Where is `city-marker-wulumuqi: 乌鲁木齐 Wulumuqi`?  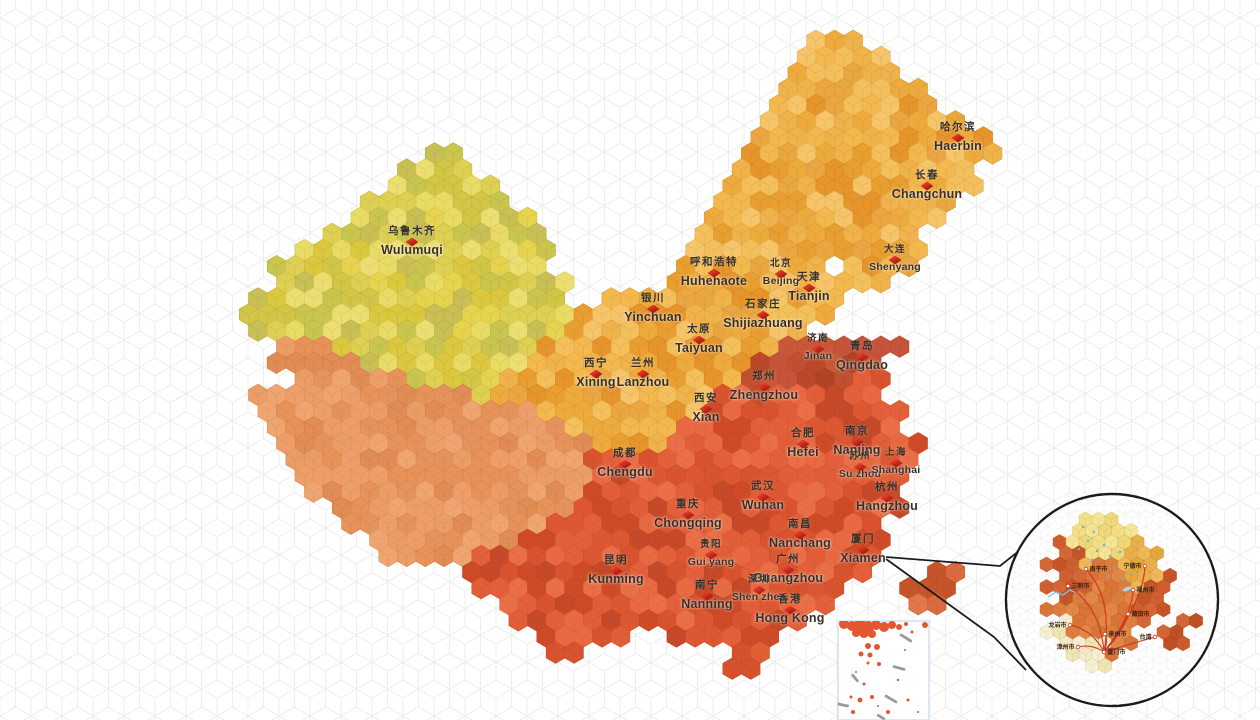 city-marker-wulumuqi: 乌鲁木齐 Wulumuqi is located at coordinates (412, 241).